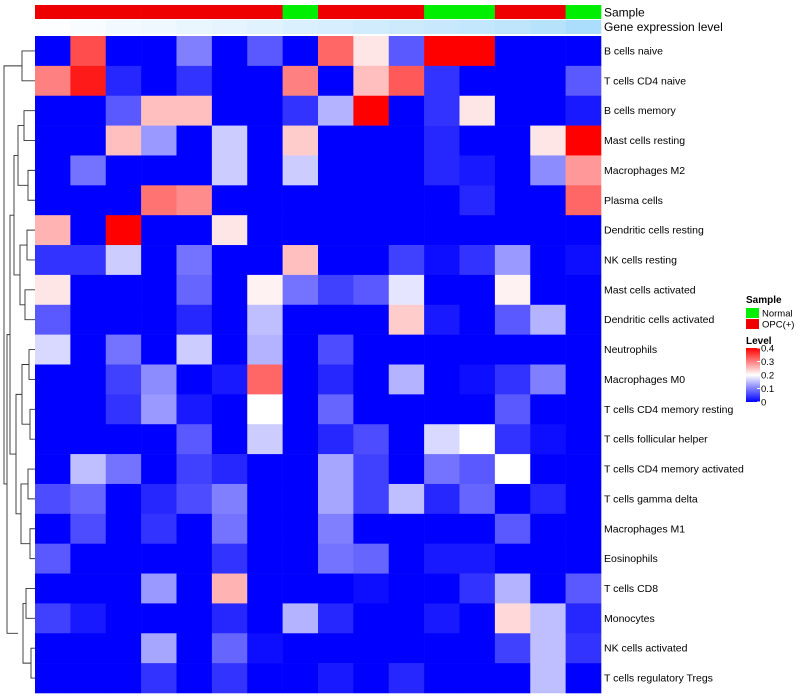  I want to click on row-label: T cells CD4 memory resting, so click(668, 410).